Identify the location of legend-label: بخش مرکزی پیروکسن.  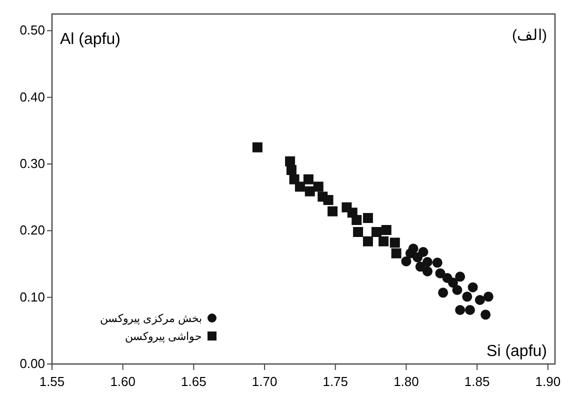
(151, 319).